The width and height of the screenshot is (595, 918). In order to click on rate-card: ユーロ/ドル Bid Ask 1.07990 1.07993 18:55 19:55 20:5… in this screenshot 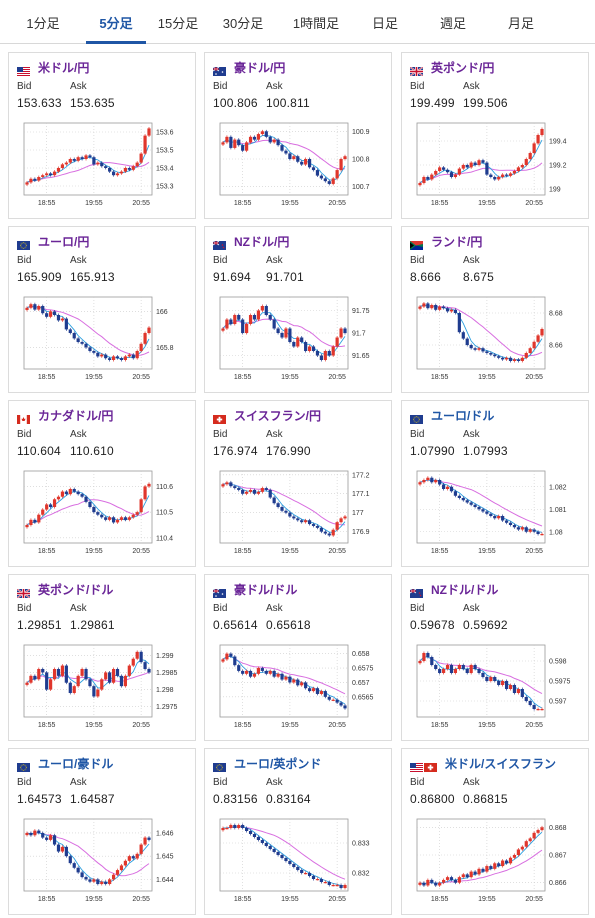, I will do `click(495, 483)`.